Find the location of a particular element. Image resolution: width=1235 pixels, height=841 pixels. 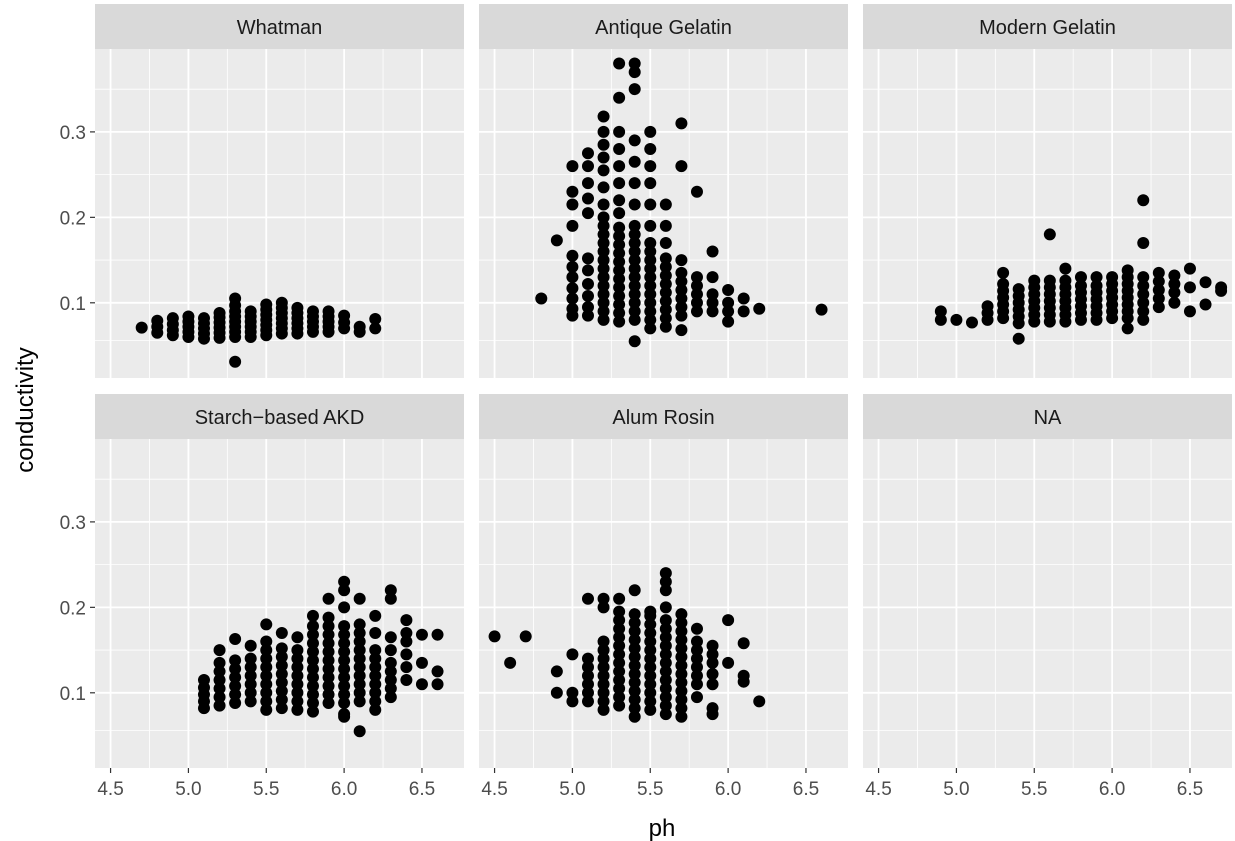

facet-strip is located at coordinates (663, 416).